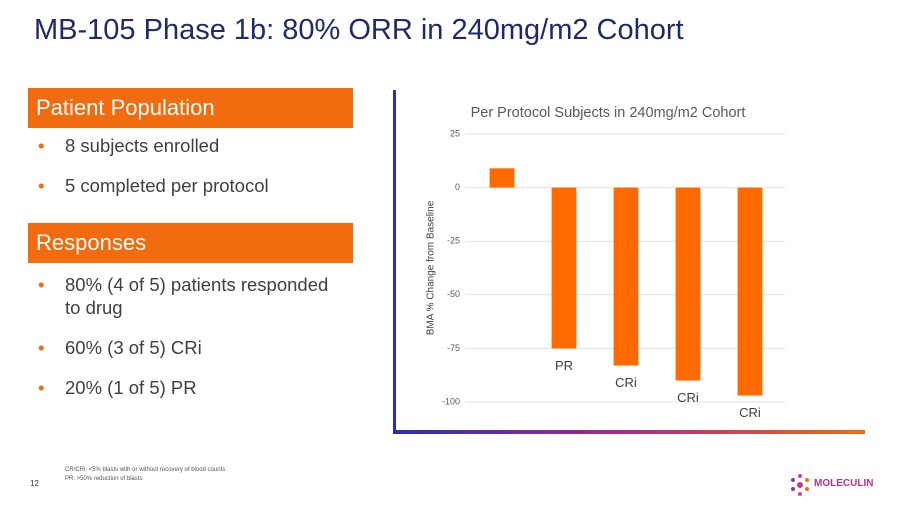 The image size is (900, 506). I want to click on section-heading: Responses, so click(190, 243).